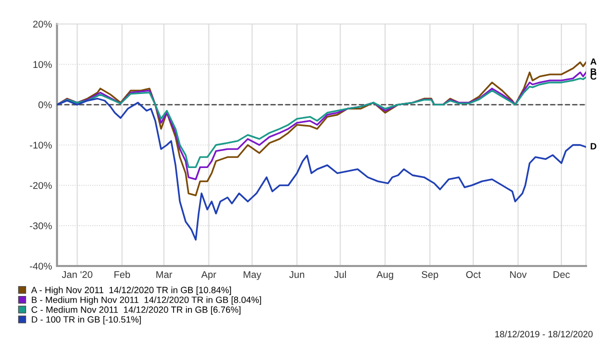 The image size is (602, 346). Describe the element at coordinates (41, 226) in the screenshot. I see `y-tick-label: -30%` at that location.